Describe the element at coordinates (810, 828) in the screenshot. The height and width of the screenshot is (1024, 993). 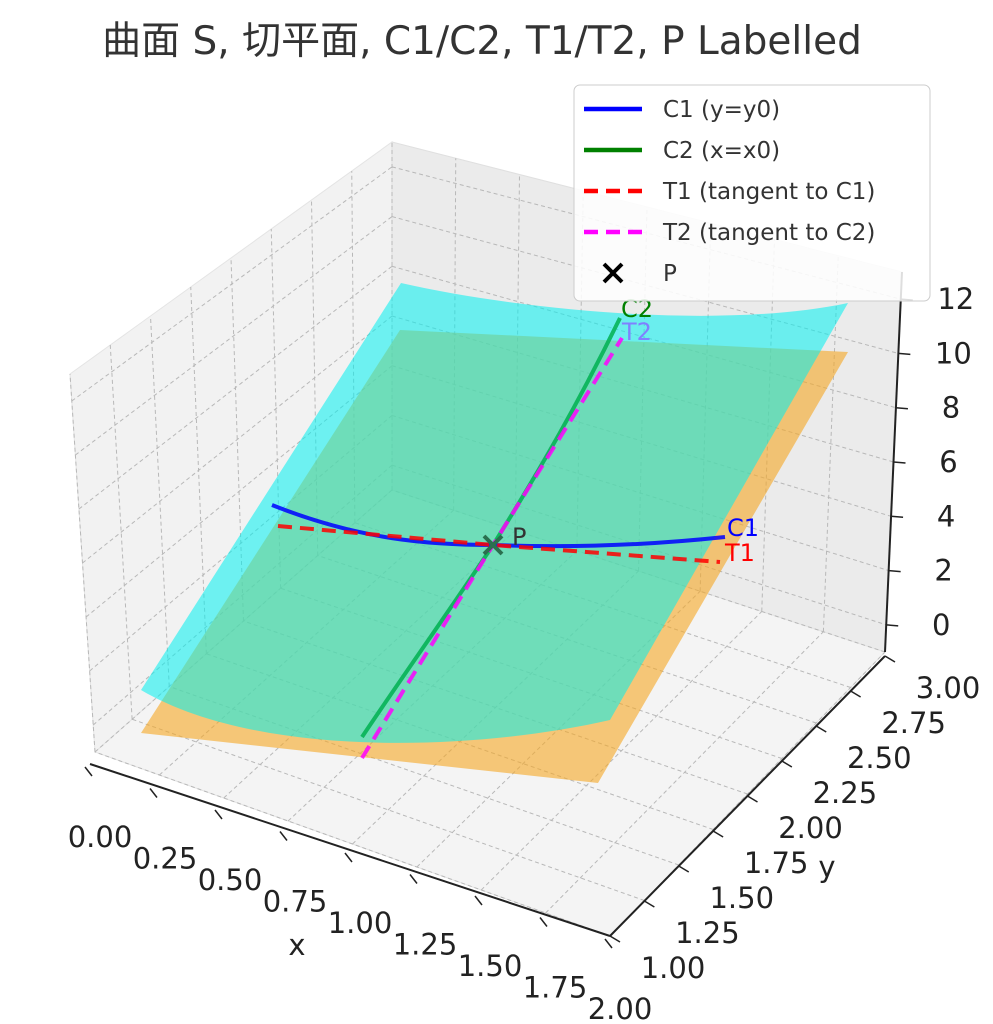
I see `y-tick-label: 2.00` at that location.